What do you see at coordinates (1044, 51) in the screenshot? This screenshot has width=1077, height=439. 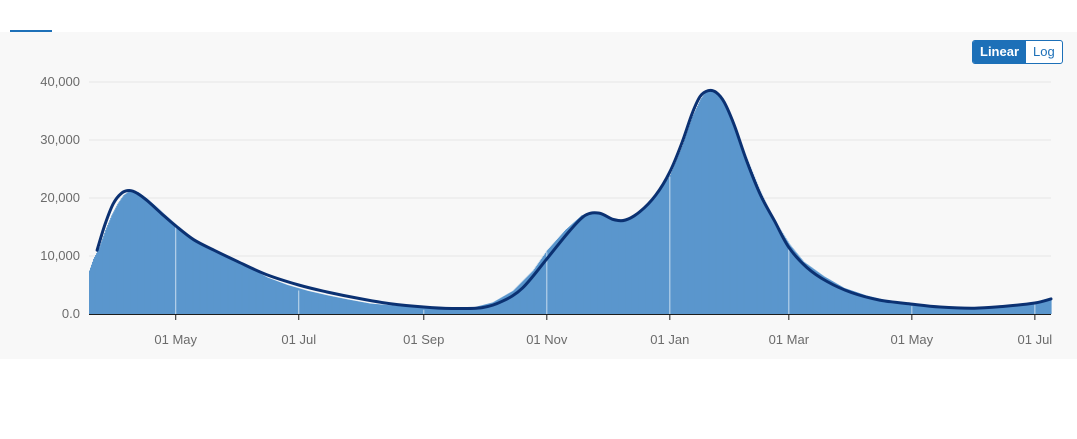 I see `log-scale-button: Log` at bounding box center [1044, 51].